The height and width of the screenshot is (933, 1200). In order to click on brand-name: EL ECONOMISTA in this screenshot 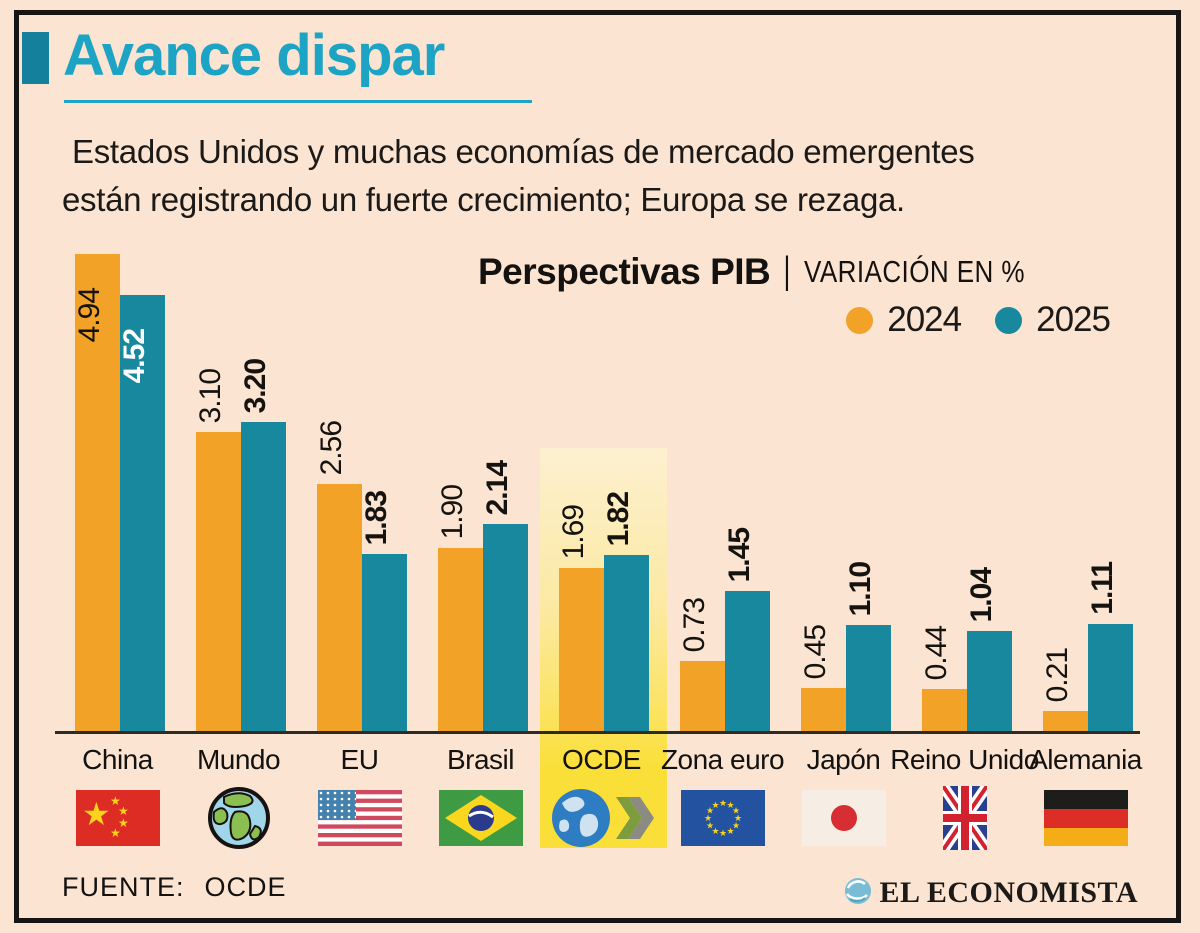, I will do `click(1008, 892)`.